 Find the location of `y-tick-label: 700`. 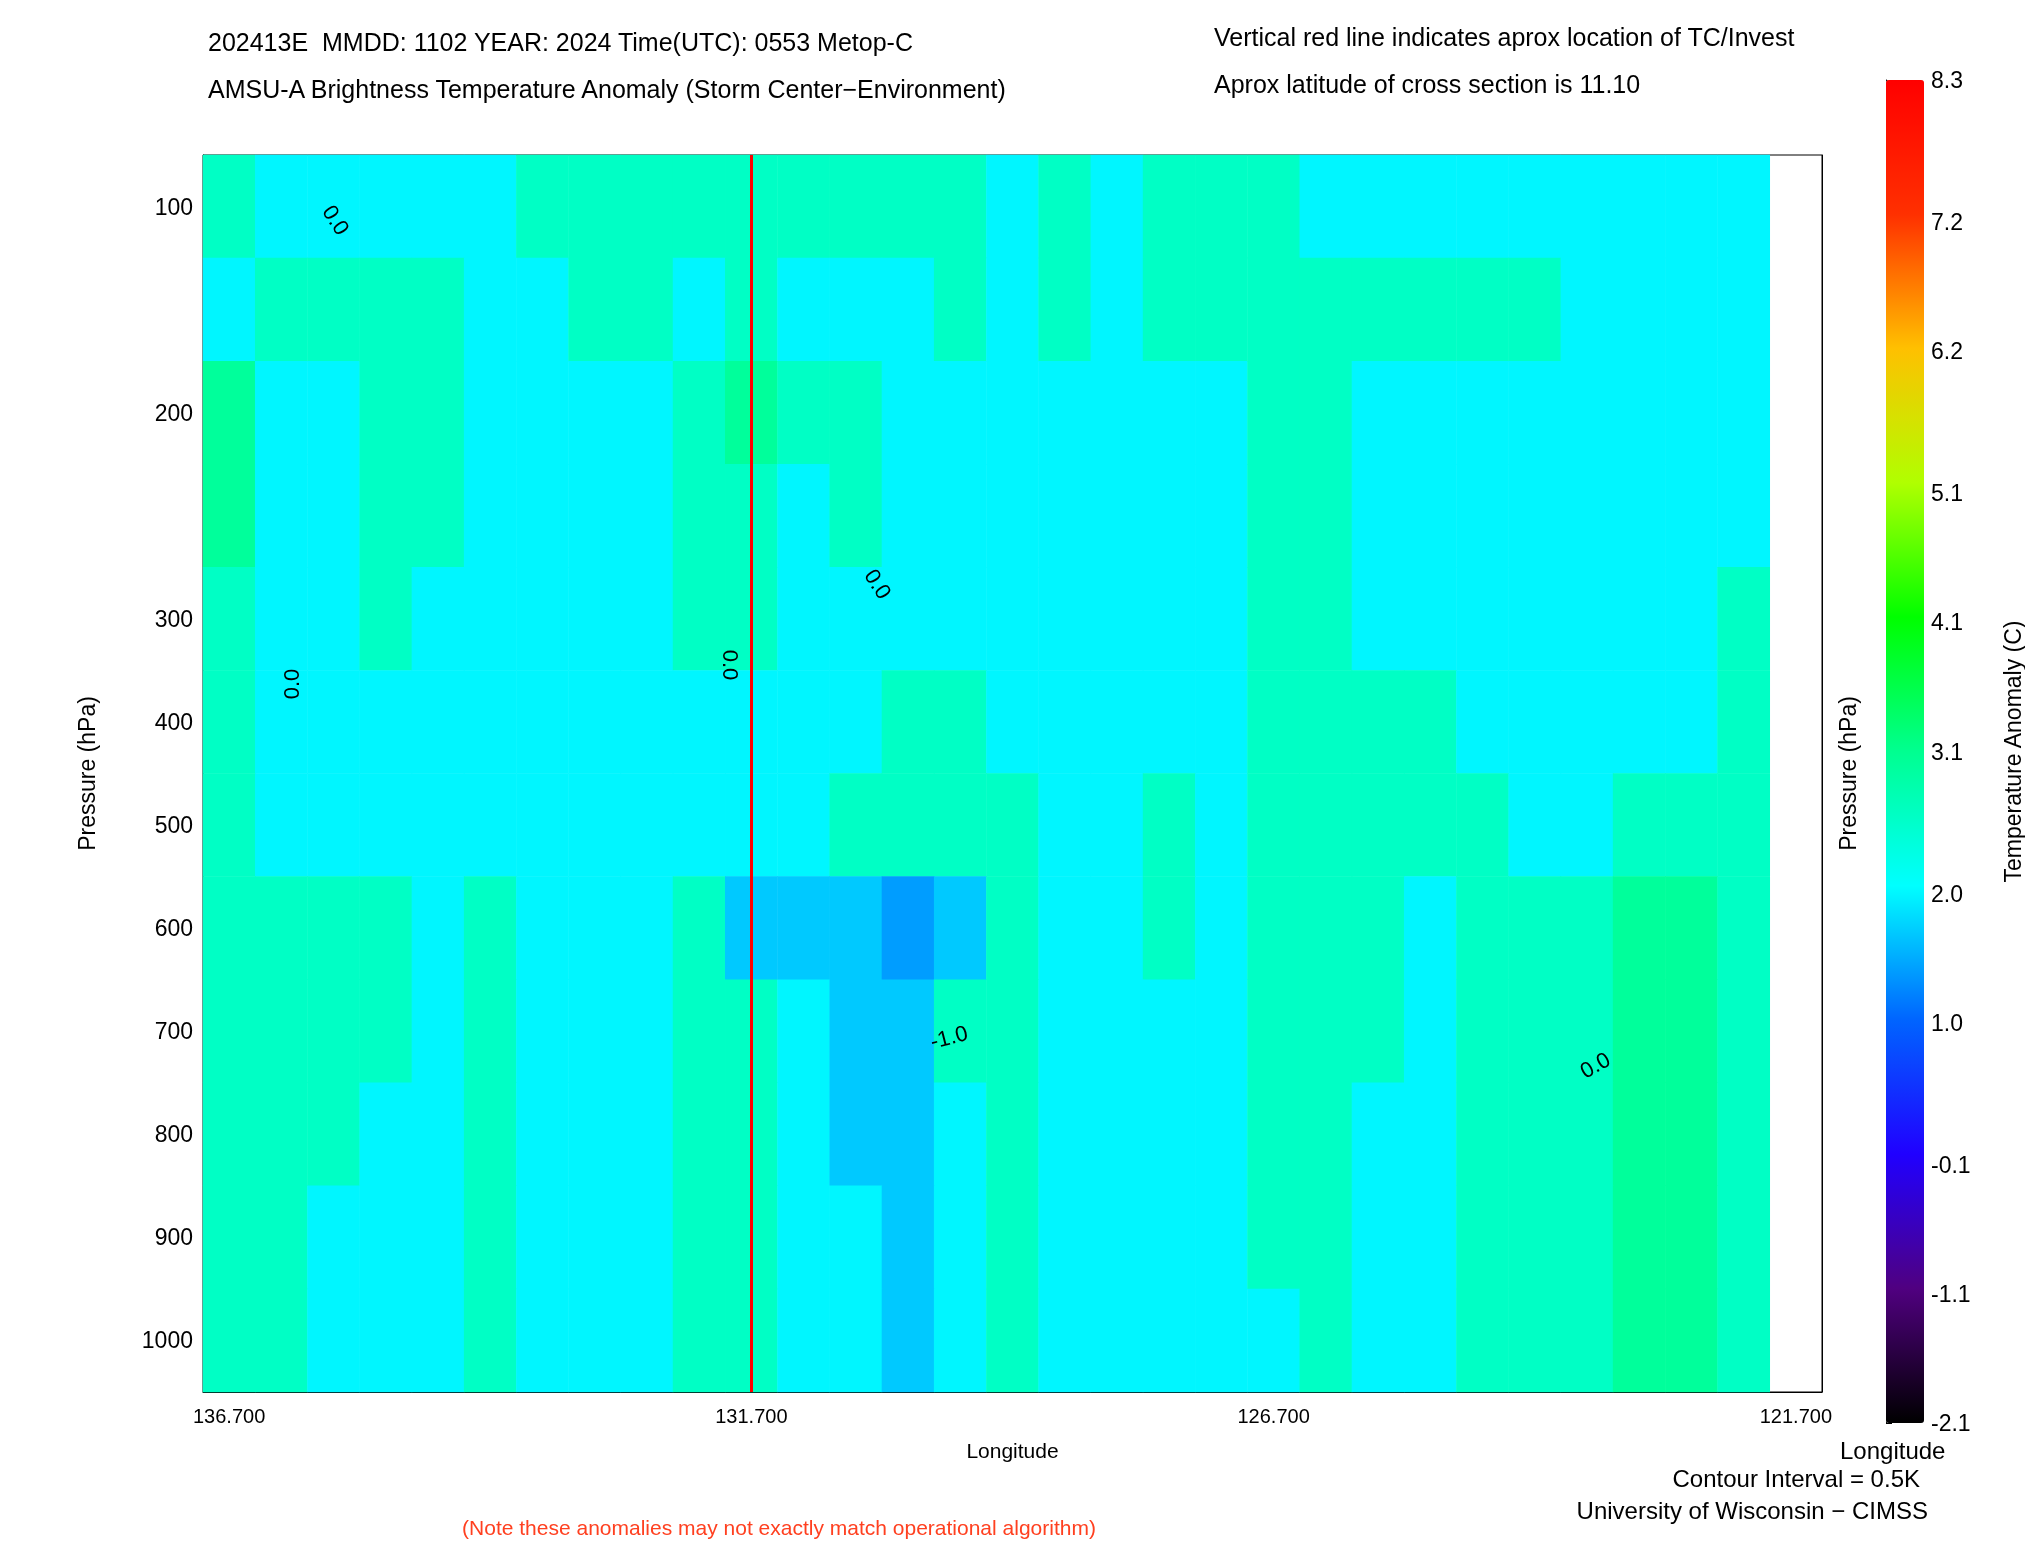

y-tick-label: 700 is located at coordinates (173, 1031).